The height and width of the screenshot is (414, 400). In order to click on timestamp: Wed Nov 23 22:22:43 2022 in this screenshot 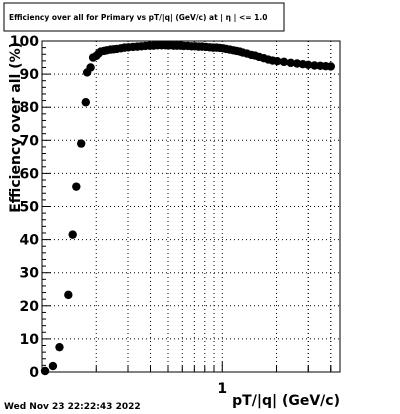, I will do `click(72, 407)`.